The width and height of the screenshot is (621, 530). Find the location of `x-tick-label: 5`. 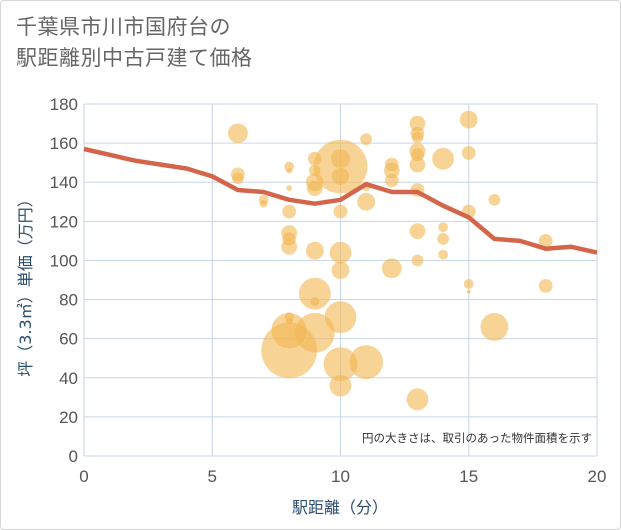

x-tick-label: 5 is located at coordinates (212, 476).